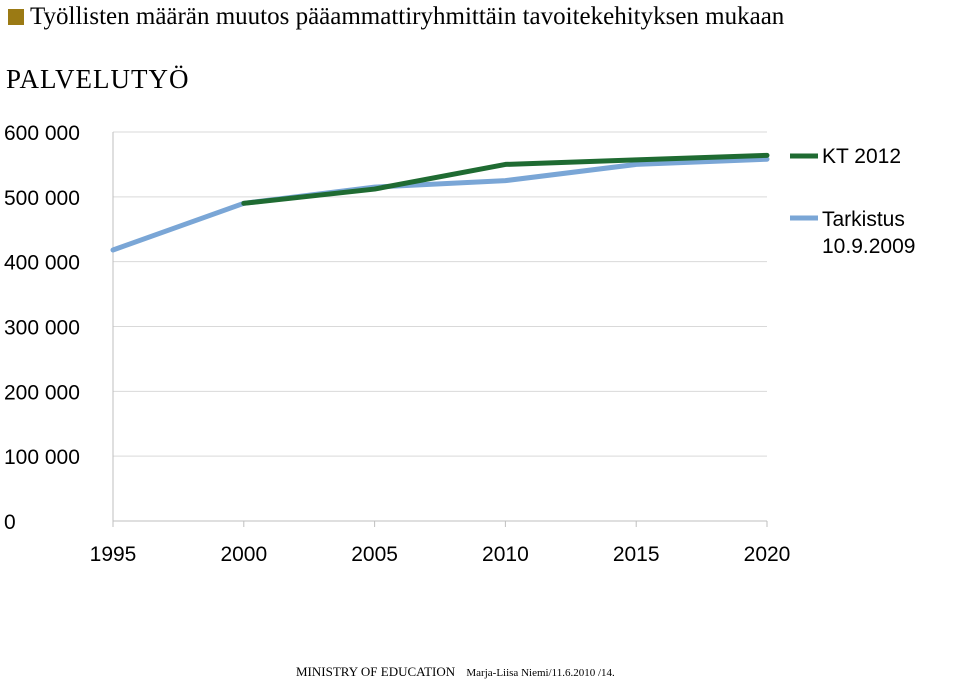 The image size is (960, 682). Describe the element at coordinates (42, 133) in the screenshot. I see `y-tick-label: 600 000` at that location.